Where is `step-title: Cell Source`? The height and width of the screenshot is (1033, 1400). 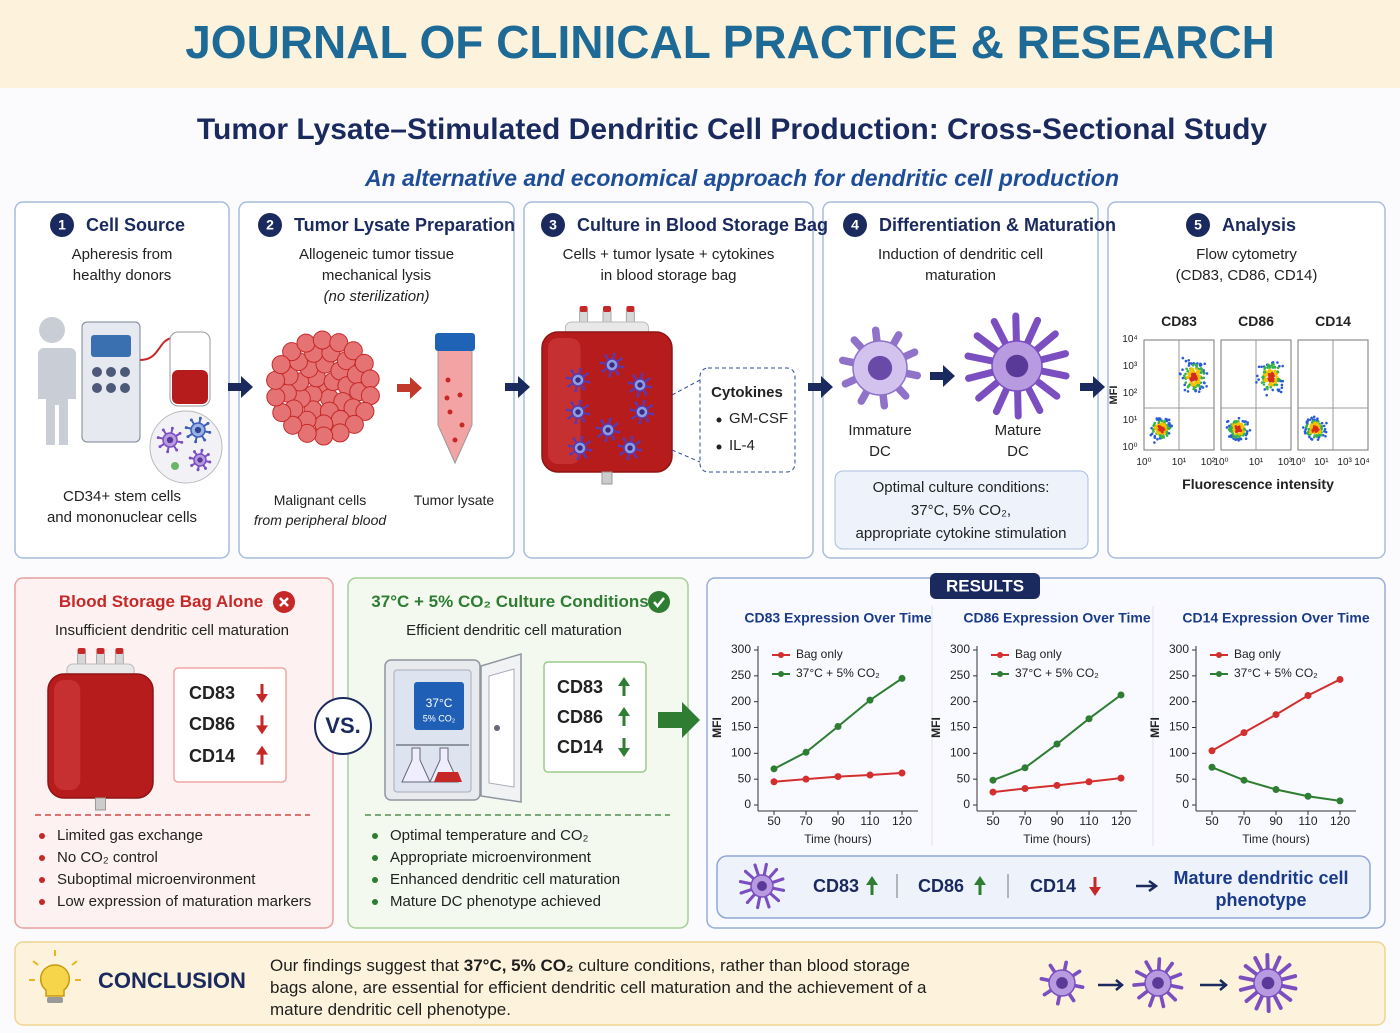
step-title: Cell Source is located at coordinates (136, 225).